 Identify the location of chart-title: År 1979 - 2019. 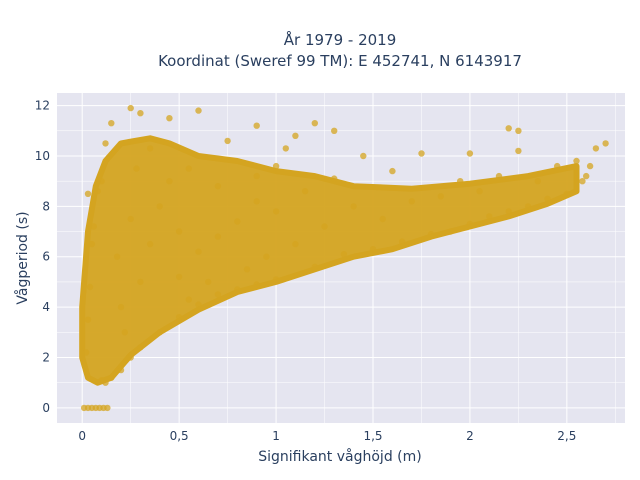
(340, 39).